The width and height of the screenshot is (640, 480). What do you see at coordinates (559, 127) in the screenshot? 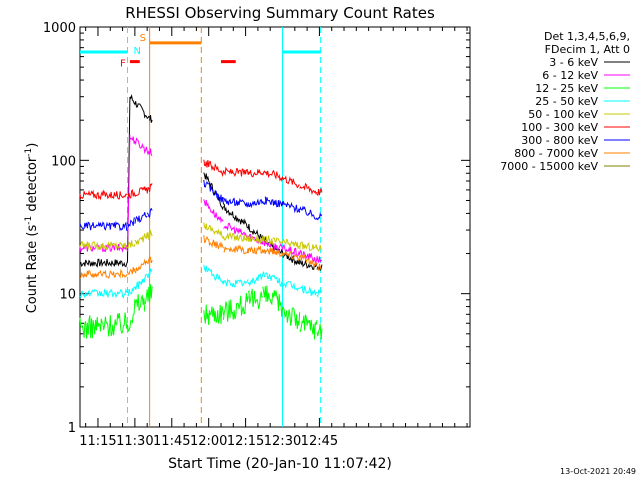
I see `legend-label: 100 - 300 keV` at bounding box center [559, 127].